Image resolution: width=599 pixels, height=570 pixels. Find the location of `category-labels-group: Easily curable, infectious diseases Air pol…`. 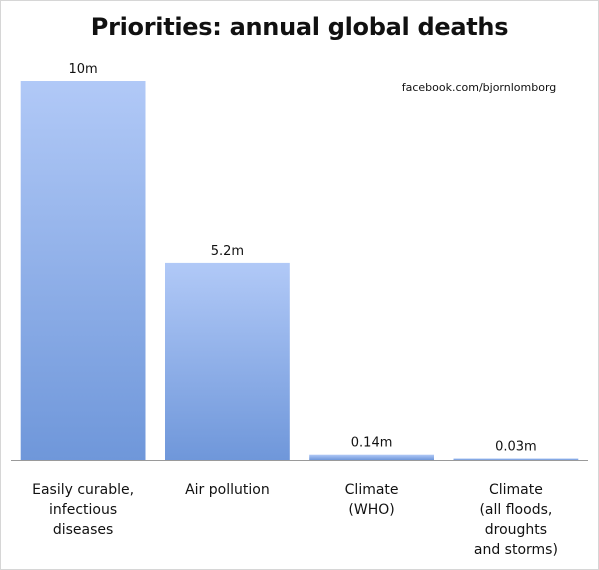

category-labels-group: Easily curable, infectious diseases Air pol… is located at coordinates (295, 520).